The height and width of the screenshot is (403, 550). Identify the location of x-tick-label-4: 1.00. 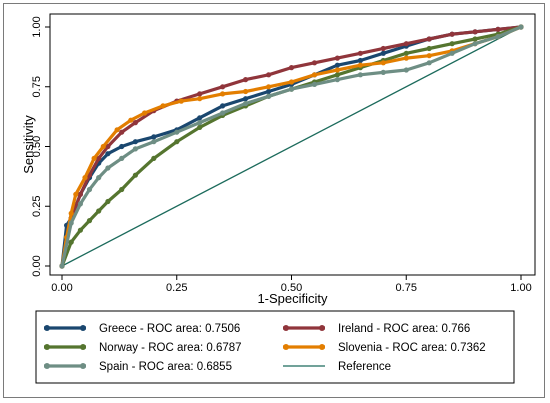
(520, 288).